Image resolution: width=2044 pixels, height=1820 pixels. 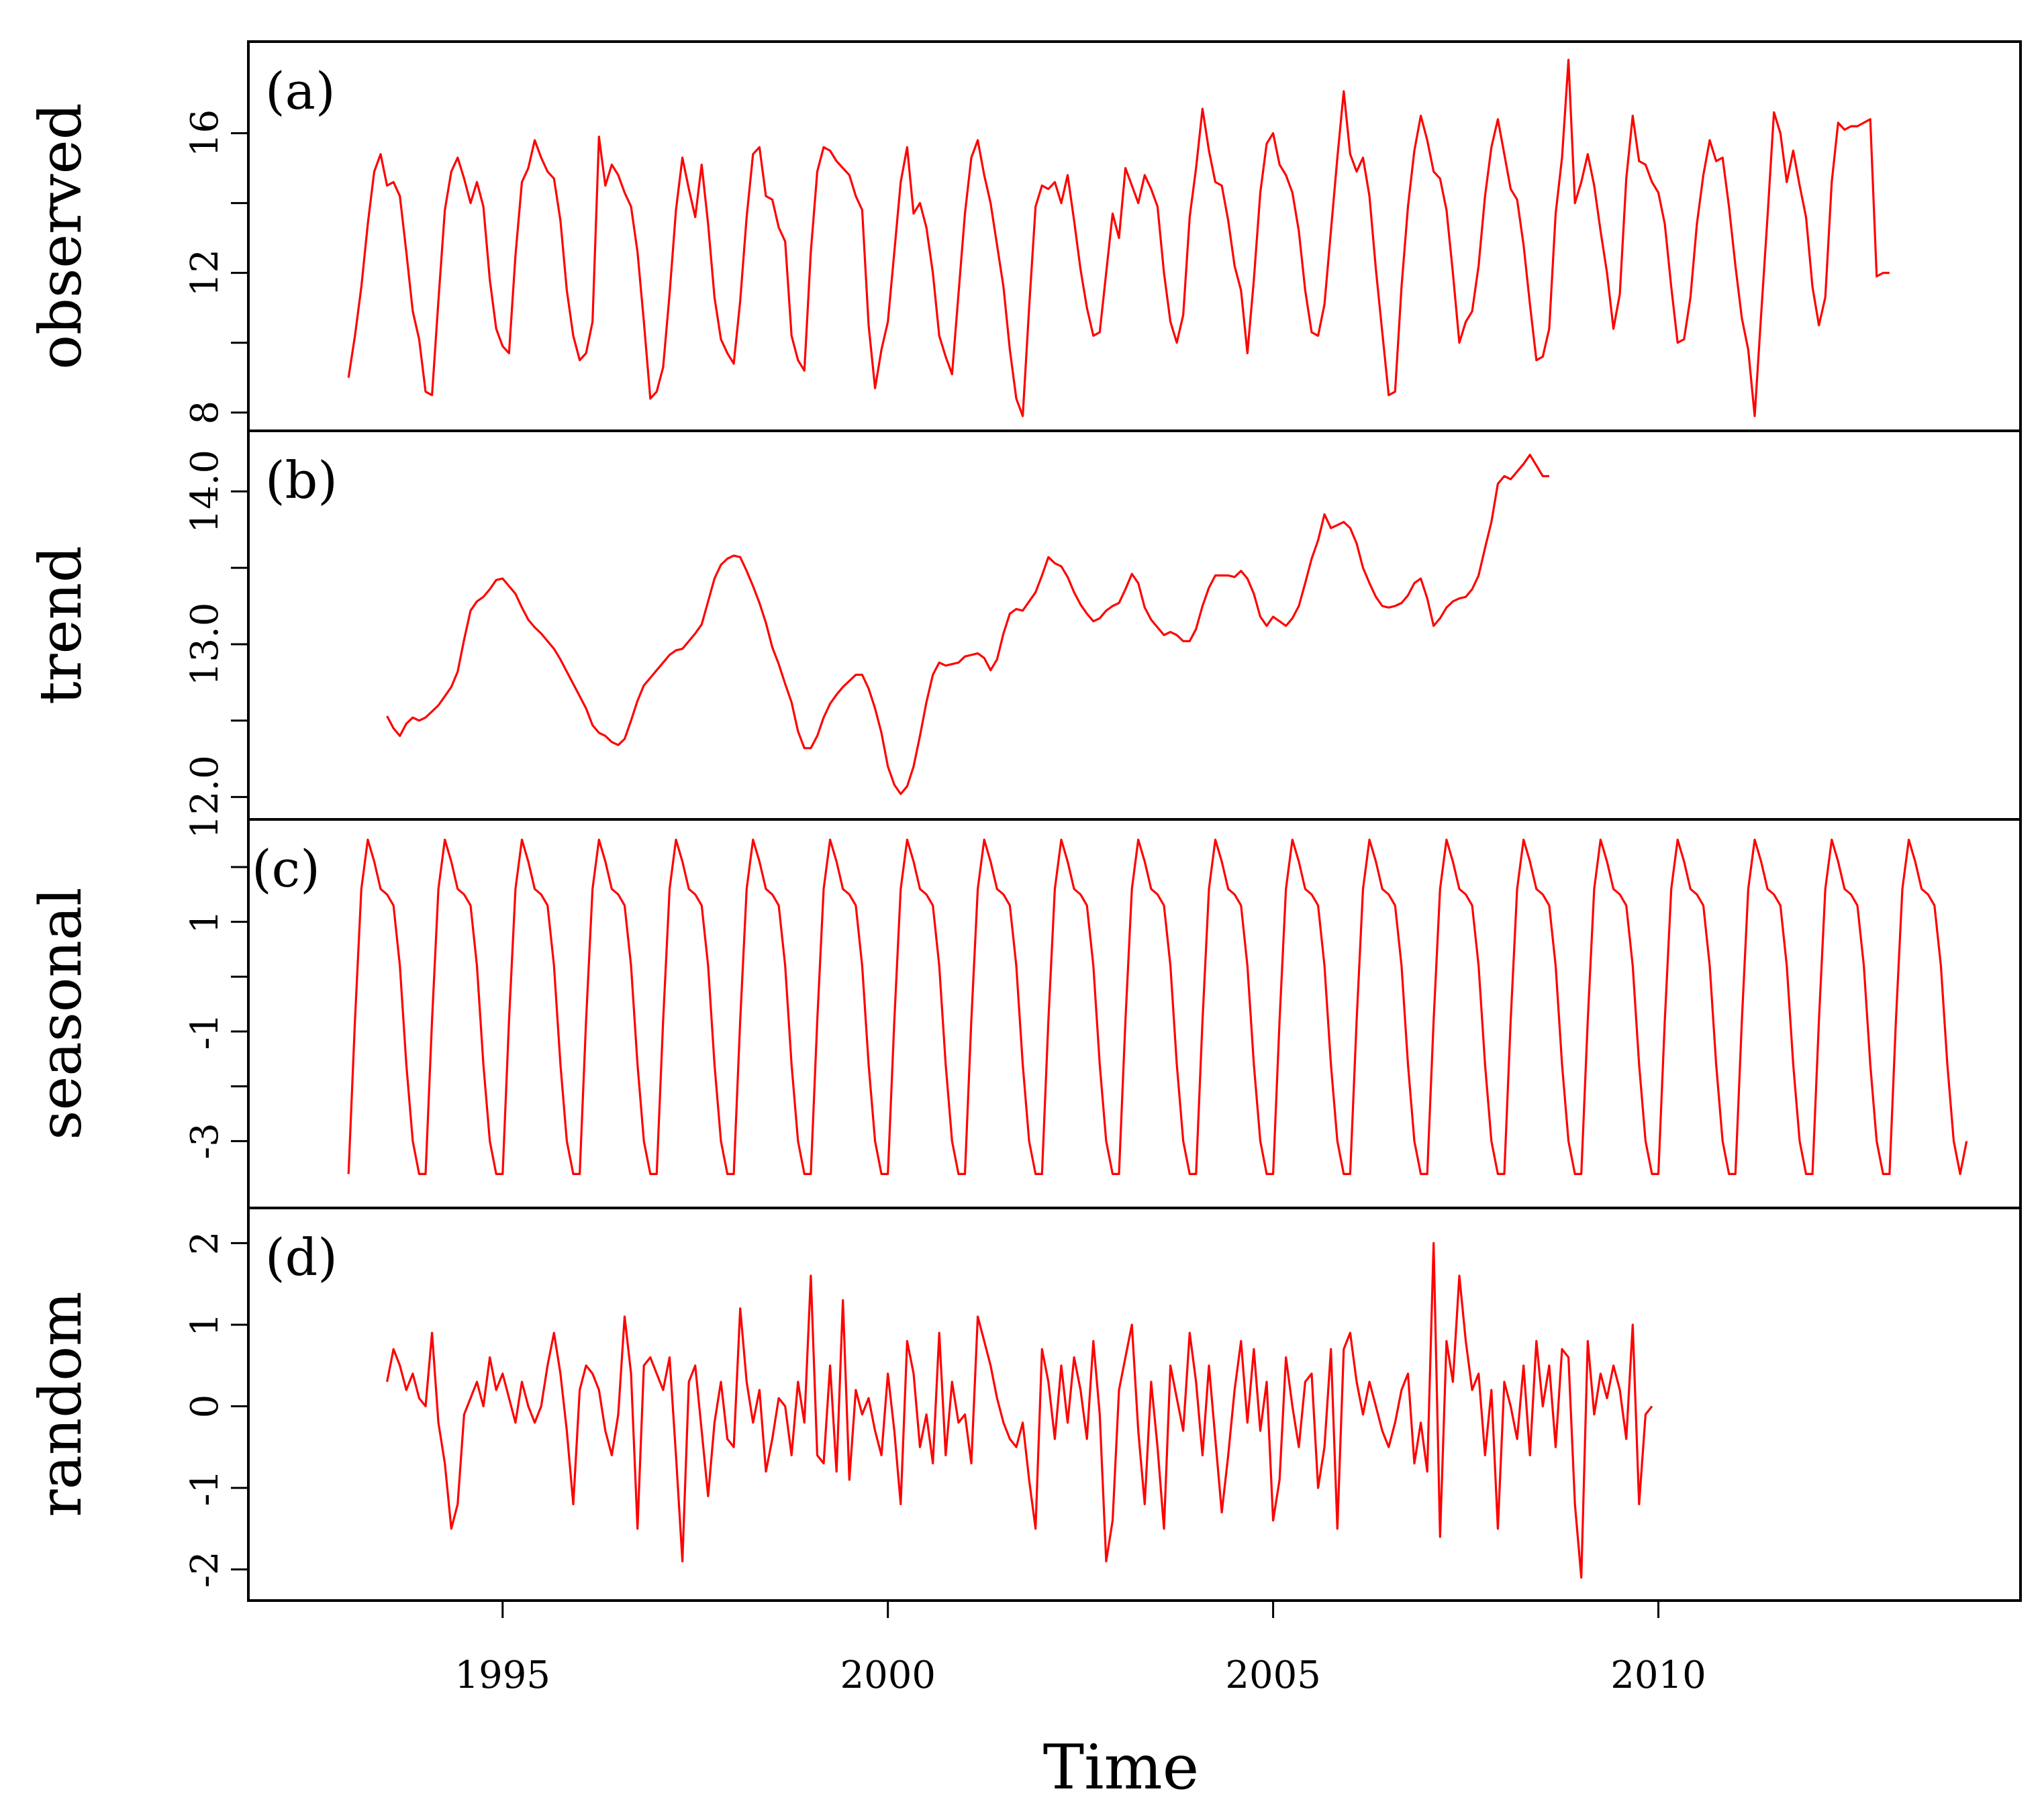 I want to click on panel-tag: (a), so click(x=301, y=91).